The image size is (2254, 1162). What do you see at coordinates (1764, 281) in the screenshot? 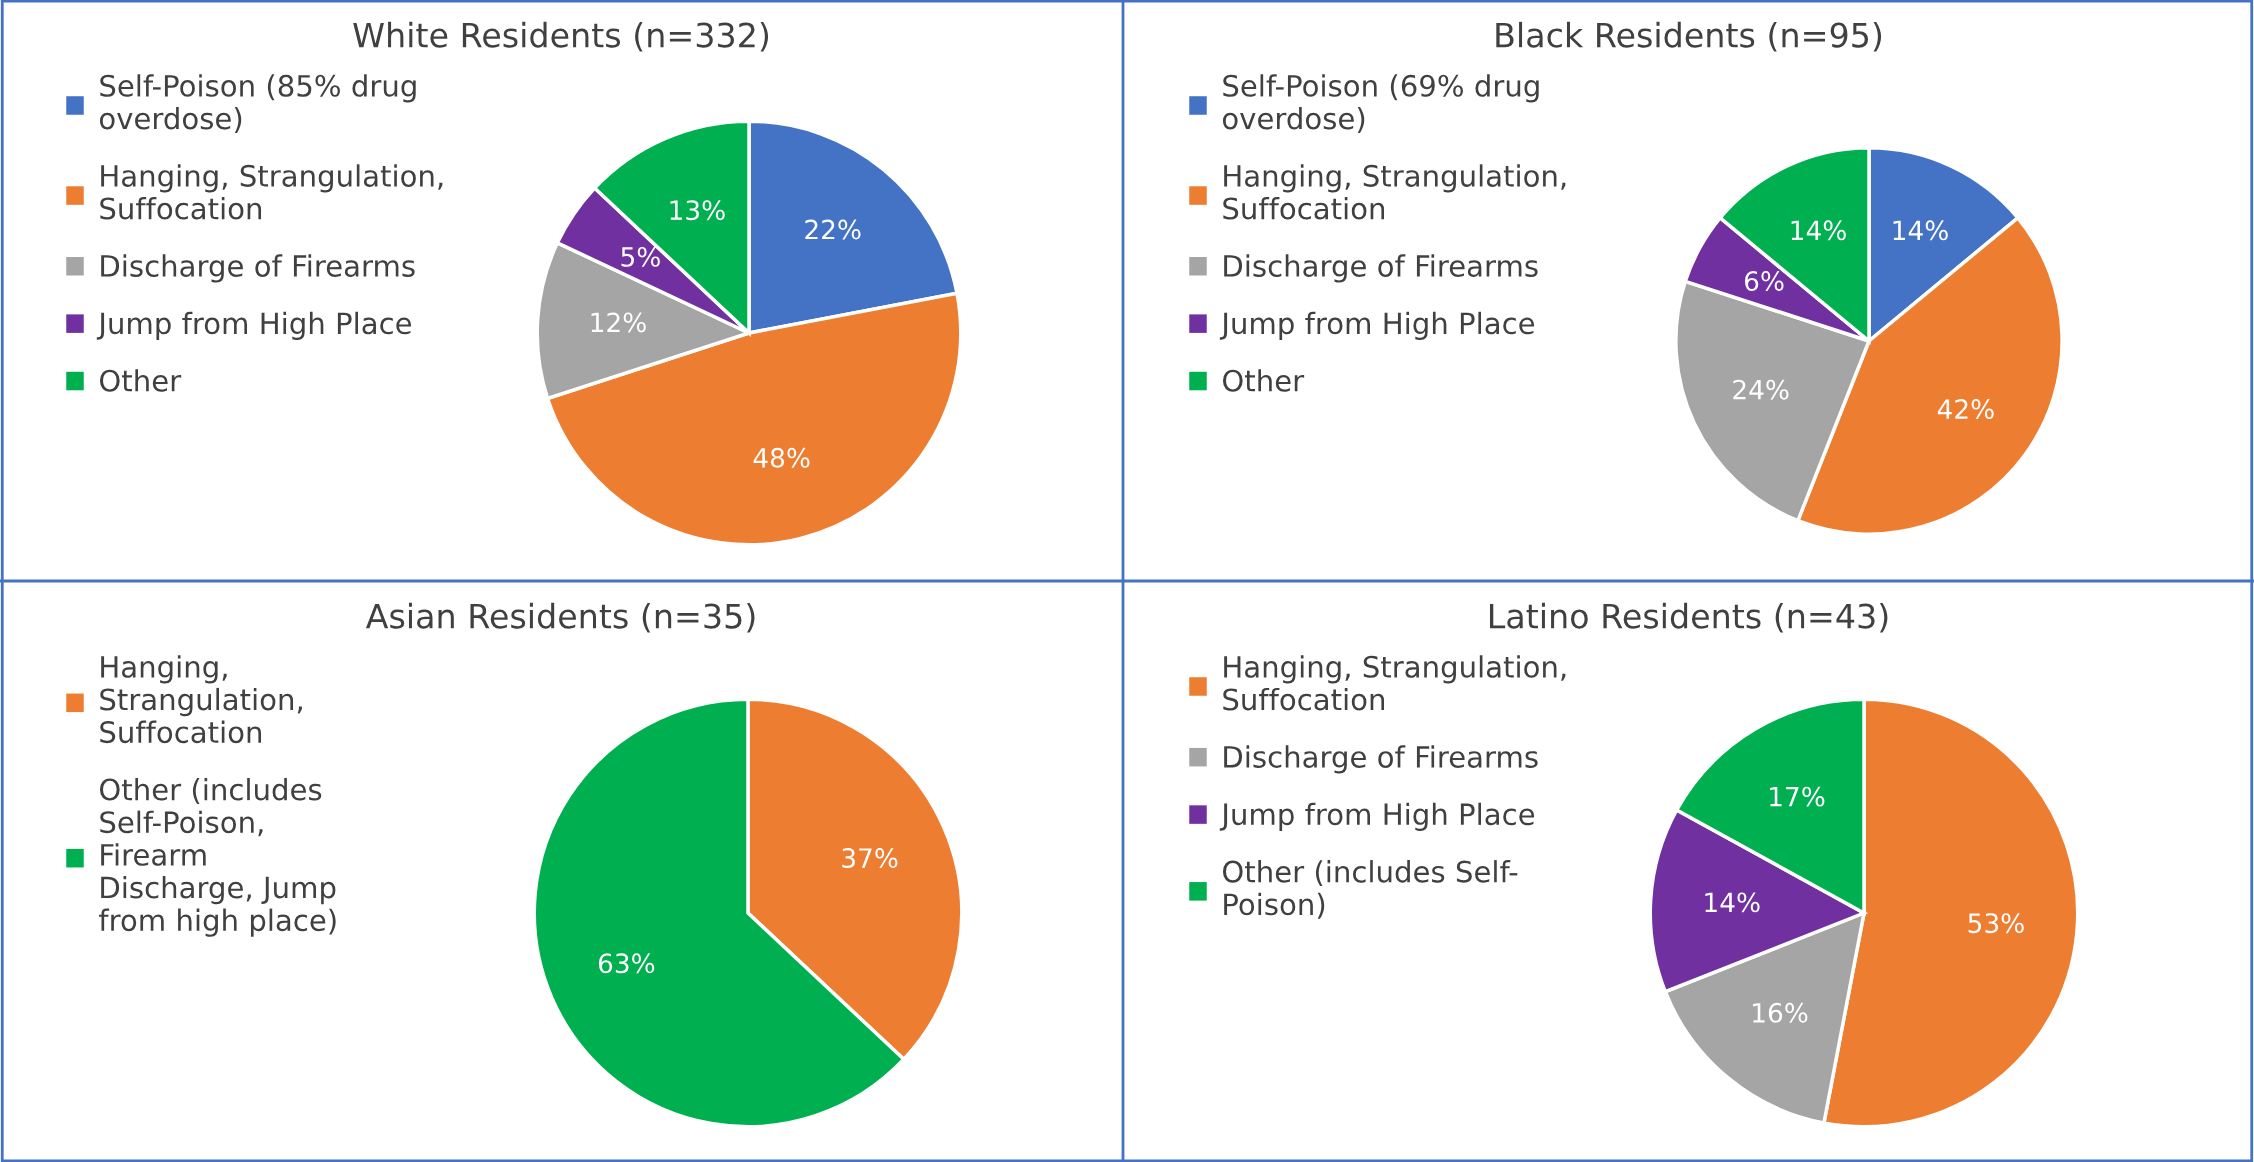
I see `data-label: 6%` at bounding box center [1764, 281].